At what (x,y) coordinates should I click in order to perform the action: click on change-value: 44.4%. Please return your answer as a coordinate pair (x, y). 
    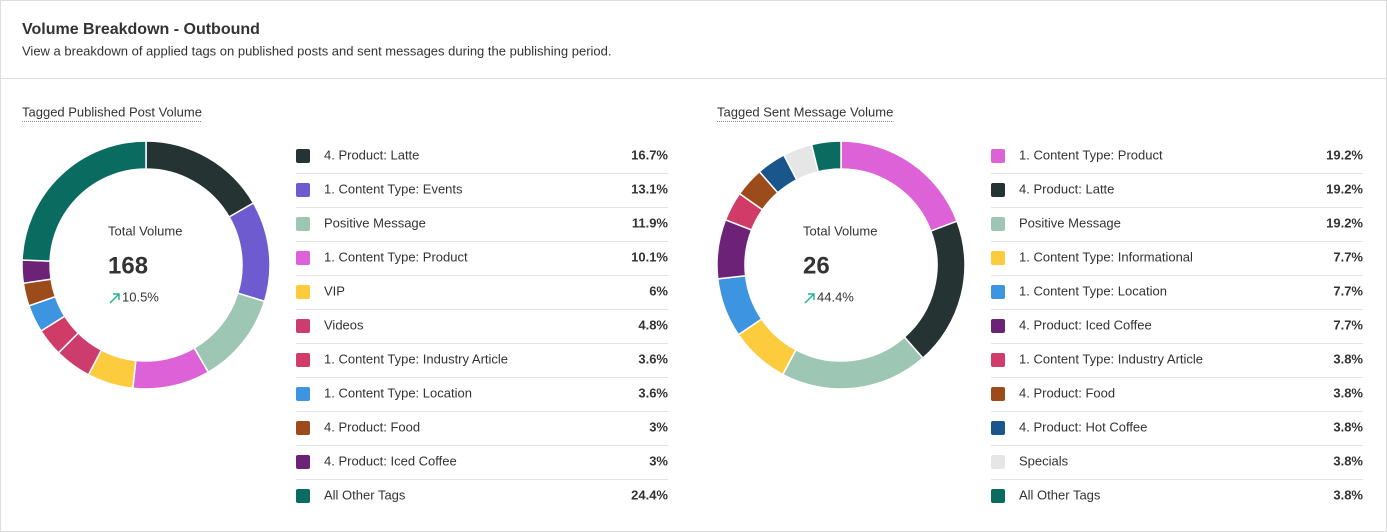
    Looking at the image, I should click on (835, 296).